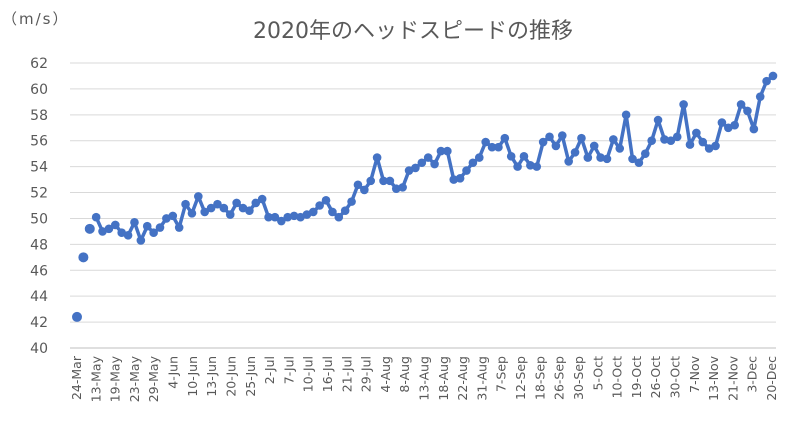  What do you see at coordinates (539, 378) in the screenshot?
I see `x-tick-label: 18-Sep` at bounding box center [539, 378].